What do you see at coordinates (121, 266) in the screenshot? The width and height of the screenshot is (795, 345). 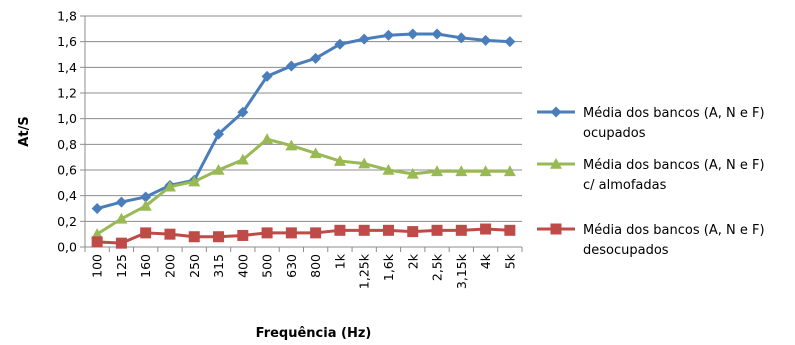 I see `x-tick-label: 125` at bounding box center [121, 266].